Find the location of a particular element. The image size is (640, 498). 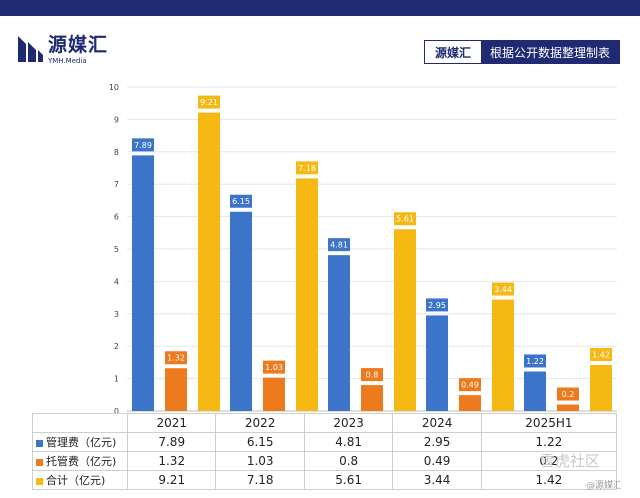

table-value-cell: 1.42 is located at coordinates (549, 480).